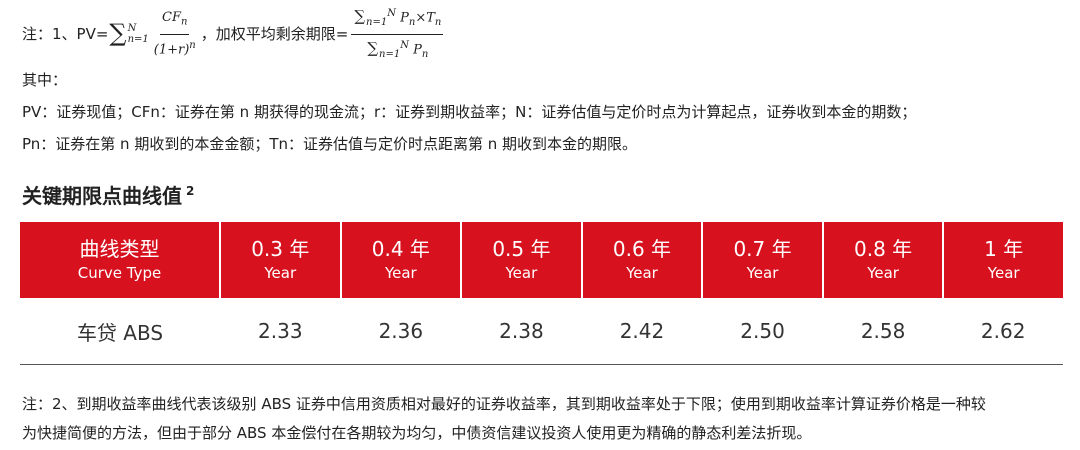  What do you see at coordinates (65, 34) in the screenshot?
I see `formula-prefix: 注：1、PV=` at bounding box center [65, 34].